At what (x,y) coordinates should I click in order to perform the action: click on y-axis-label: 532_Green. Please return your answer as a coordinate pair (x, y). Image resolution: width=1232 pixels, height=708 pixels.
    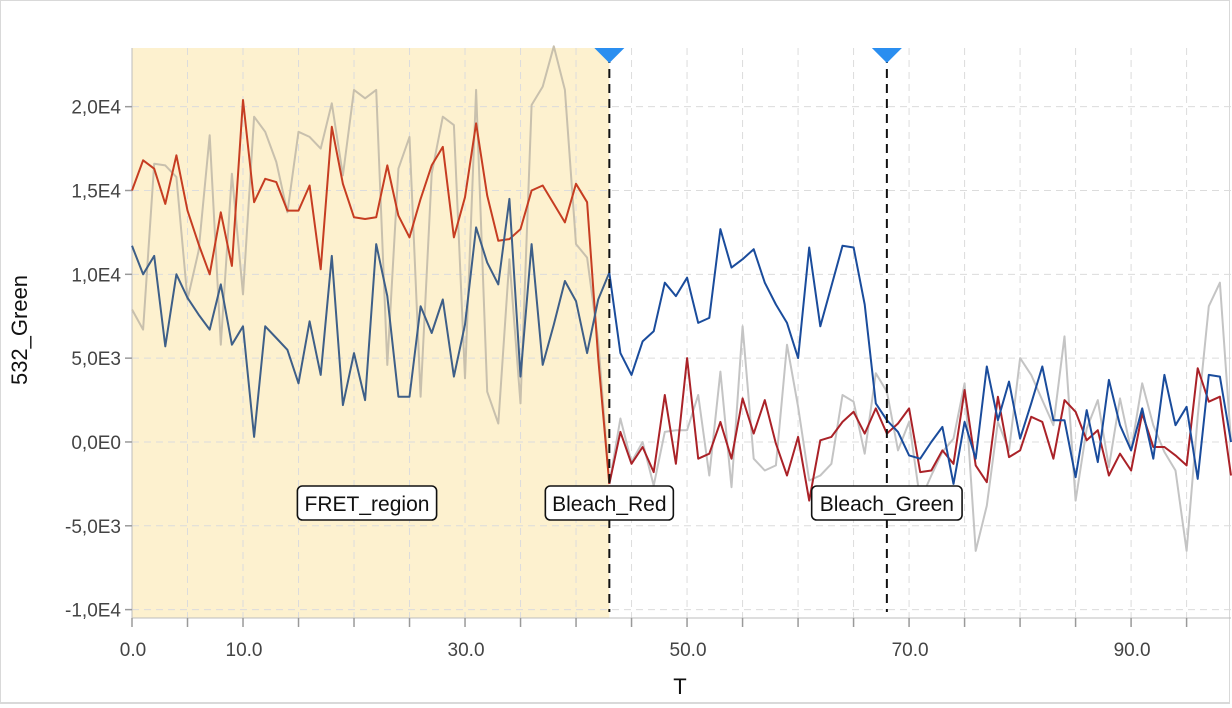
    Looking at the image, I should click on (19, 330).